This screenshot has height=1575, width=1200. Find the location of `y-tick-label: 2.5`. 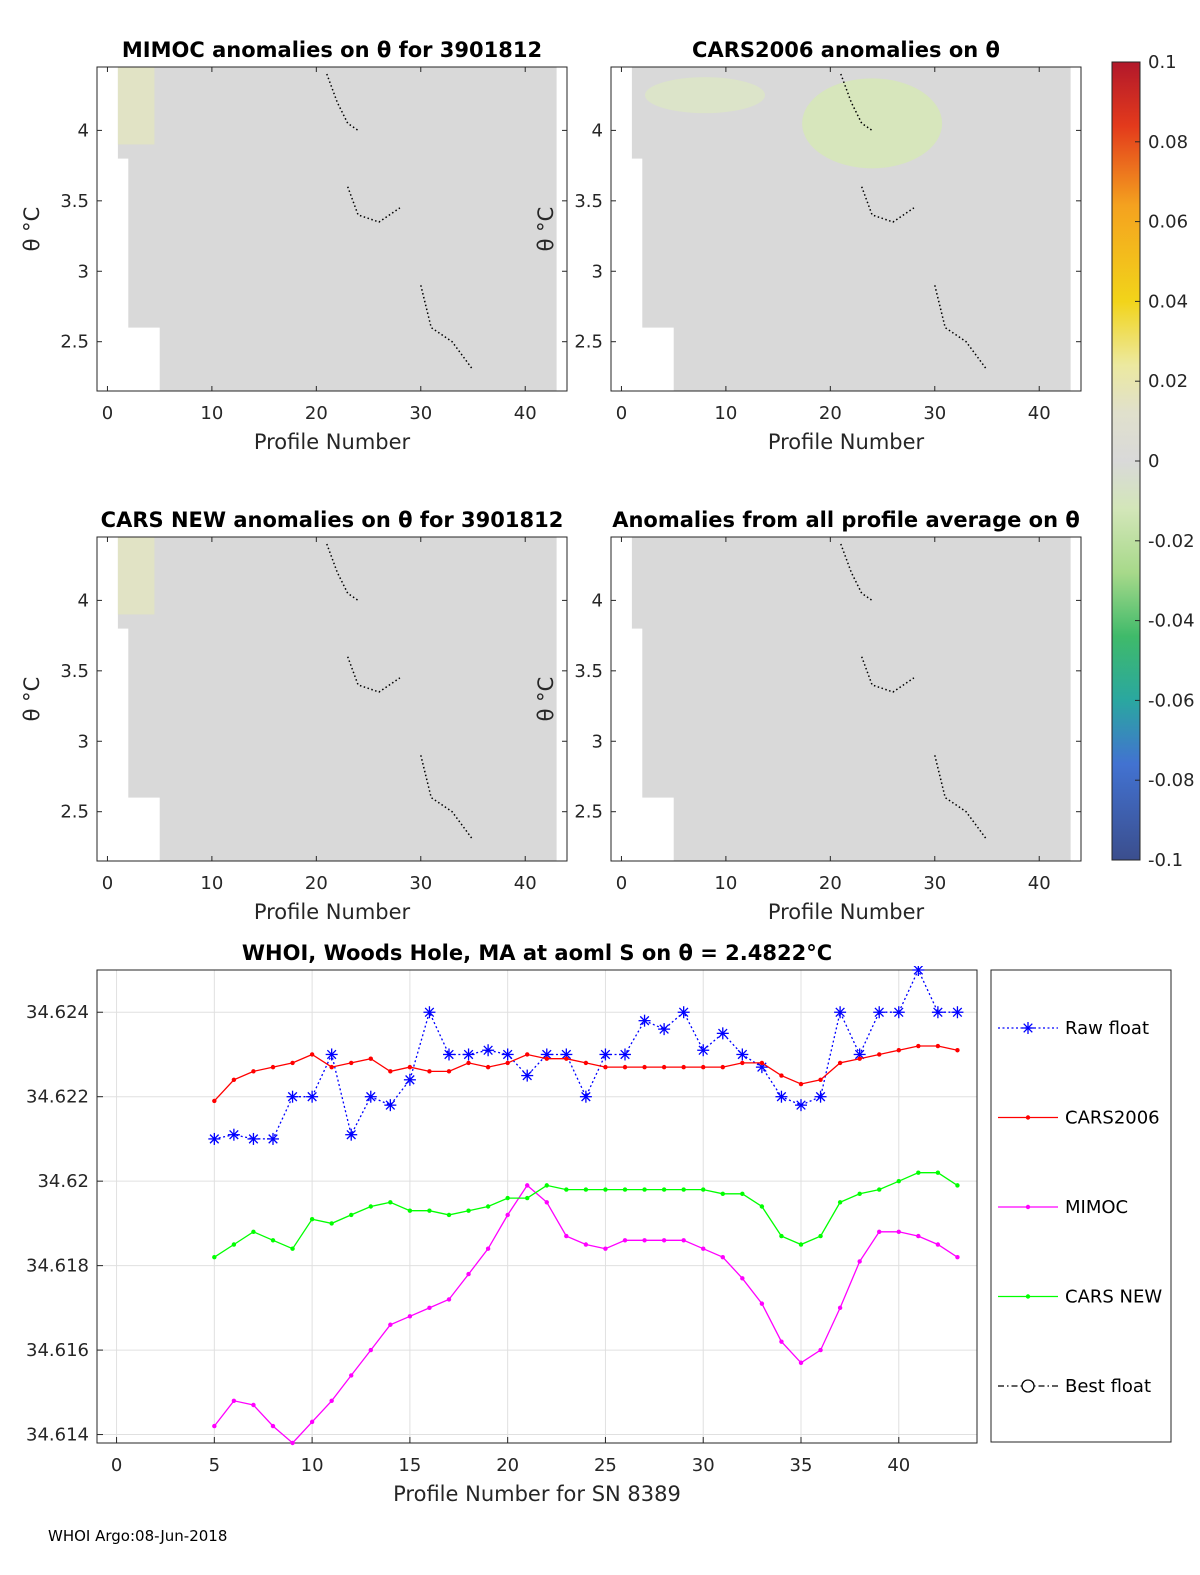

y-tick-label: 2.5 is located at coordinates (74, 812).